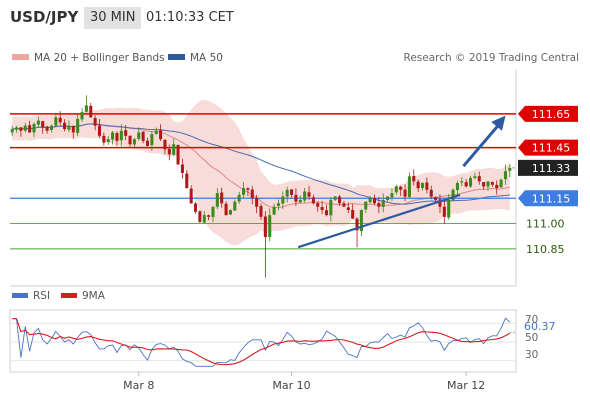  Describe the element at coordinates (531, 355) in the screenshot. I see `rsi-tick-30: 30` at that location.